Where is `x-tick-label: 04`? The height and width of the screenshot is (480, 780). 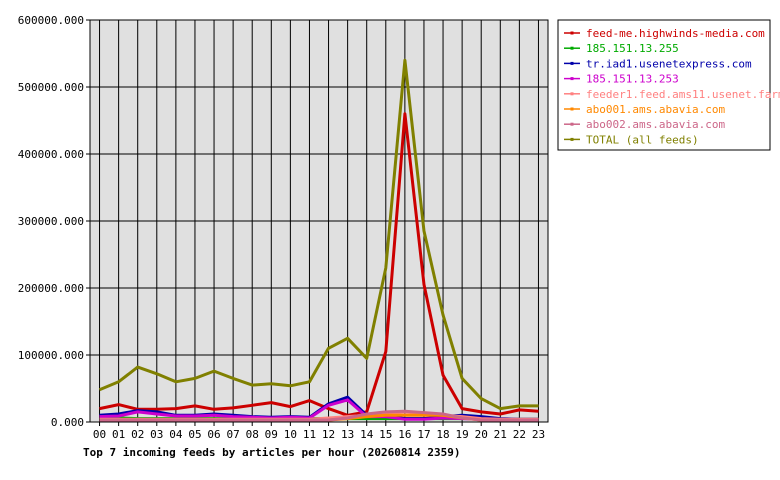
x-tick-label: 04 is located at coordinates (176, 434).